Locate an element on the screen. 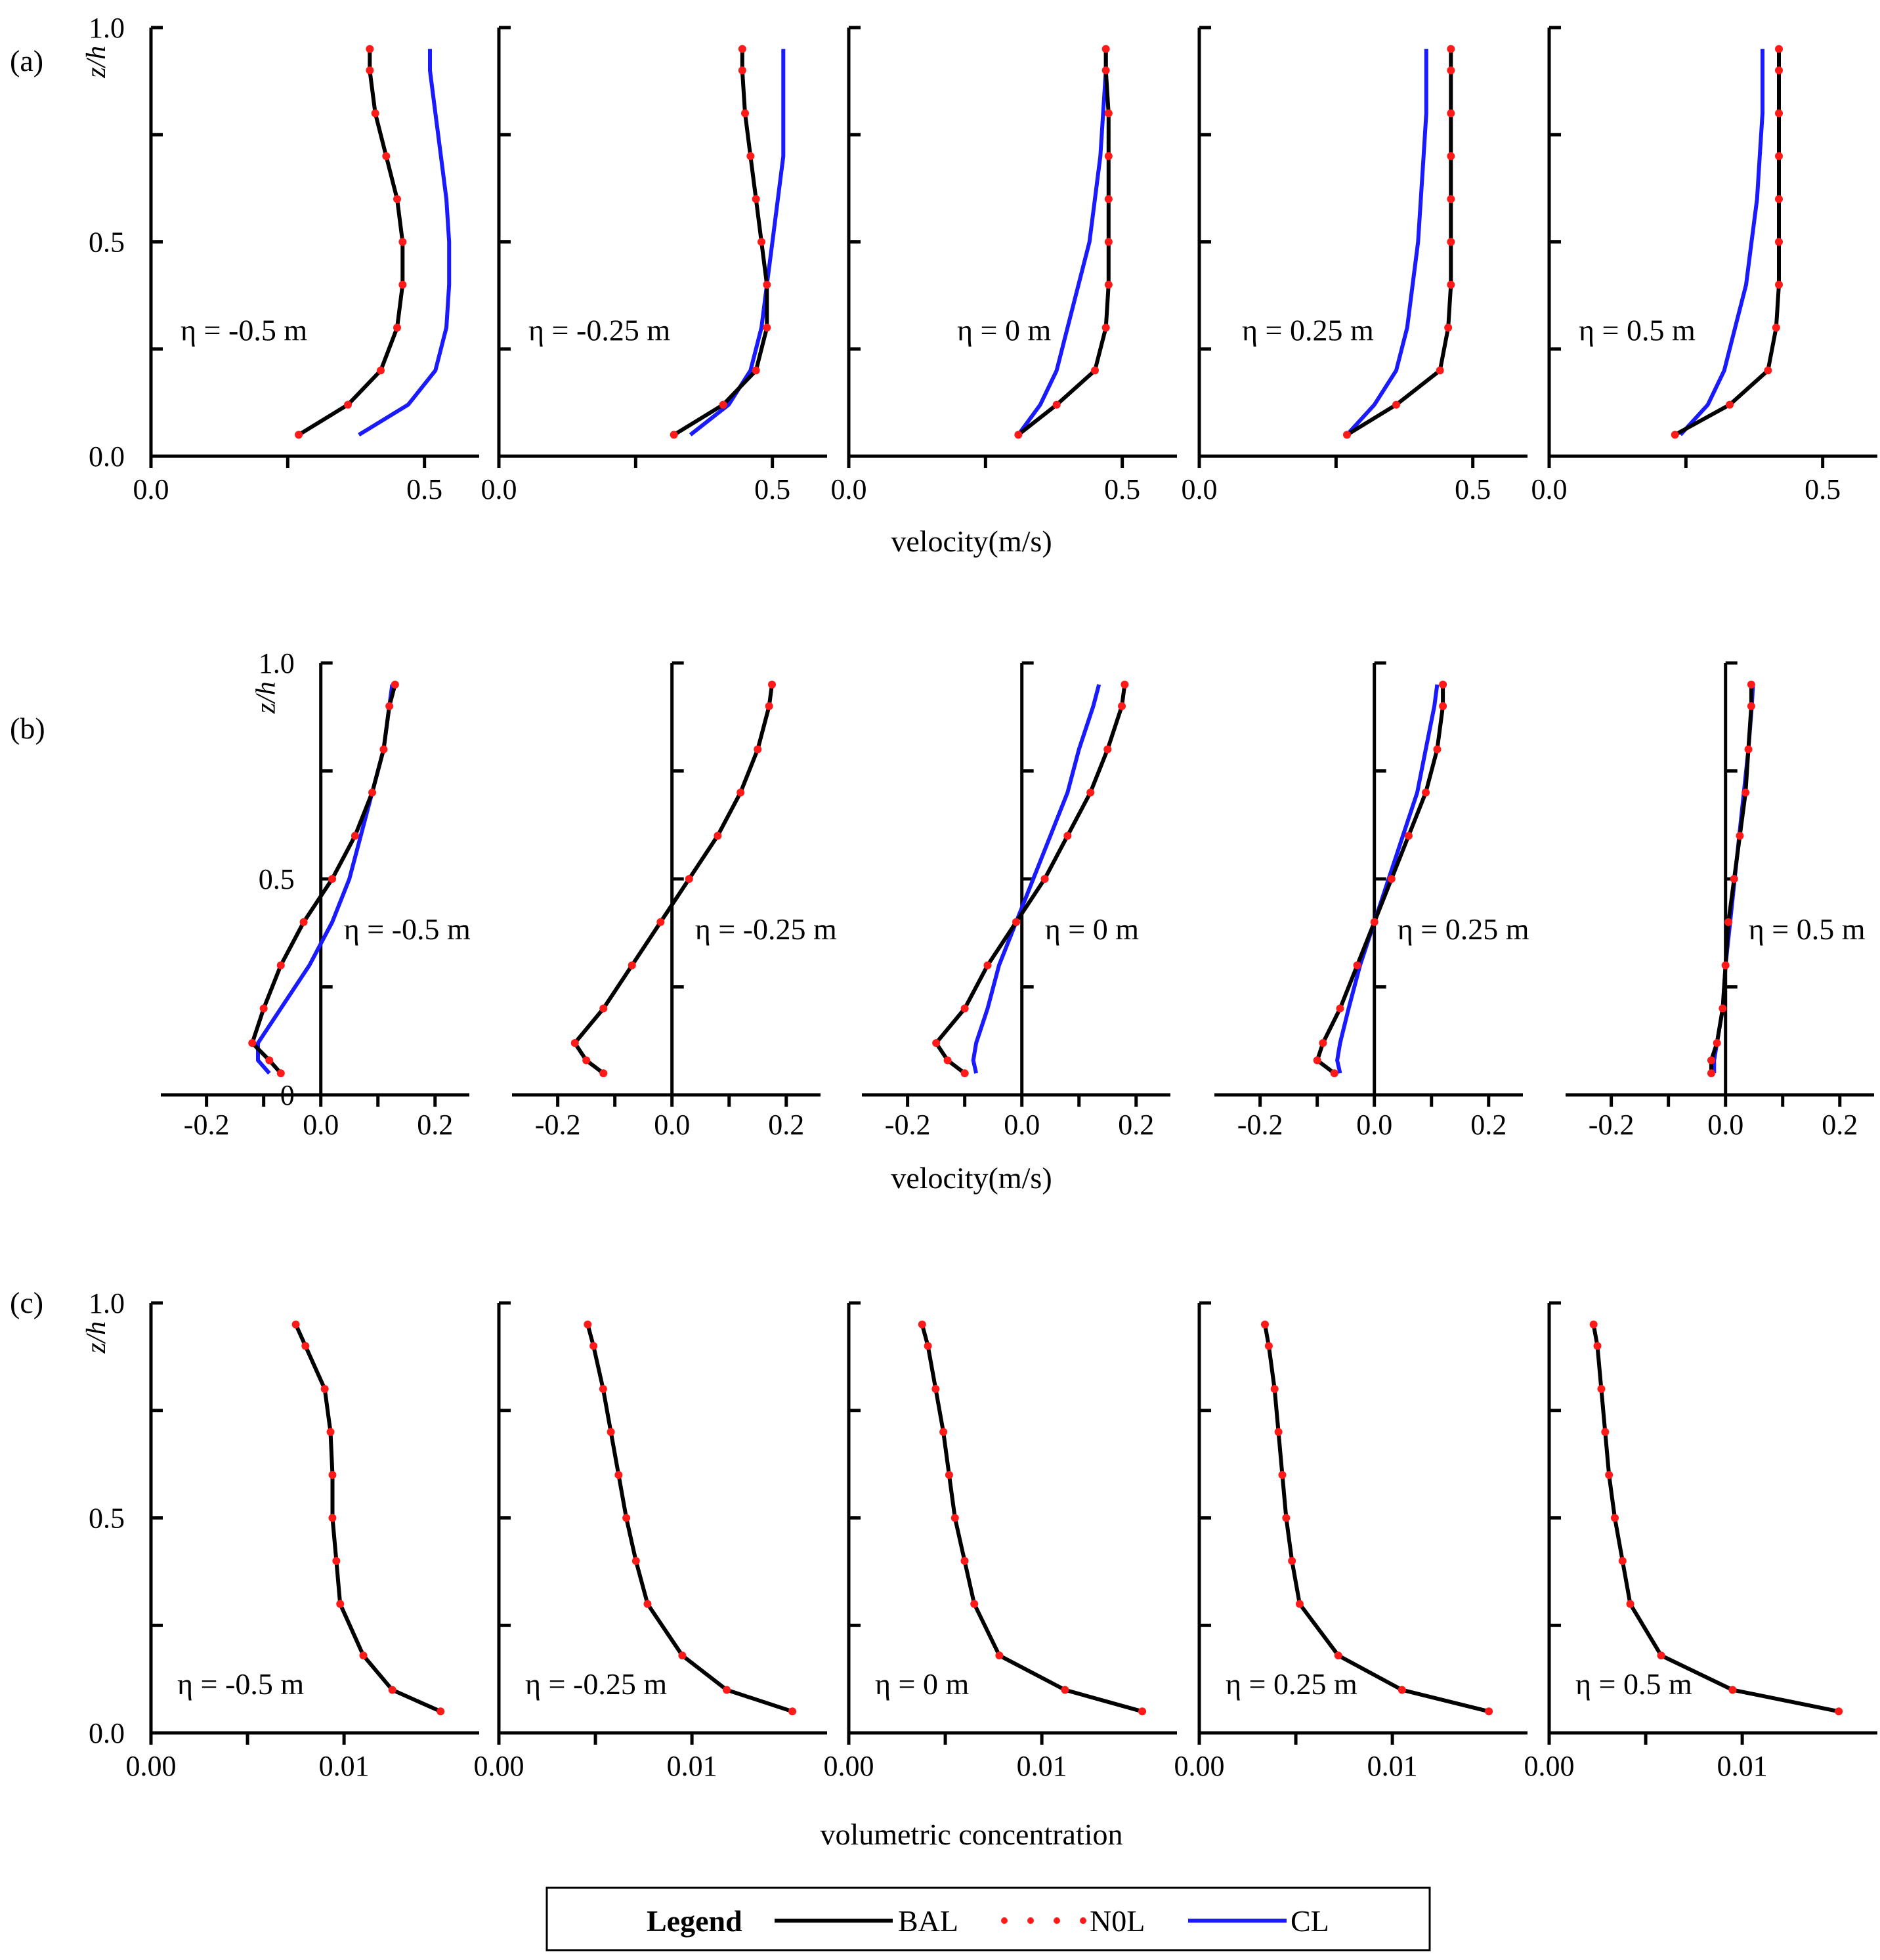  eta-label: η = -0.5 m is located at coordinates (244, 330).